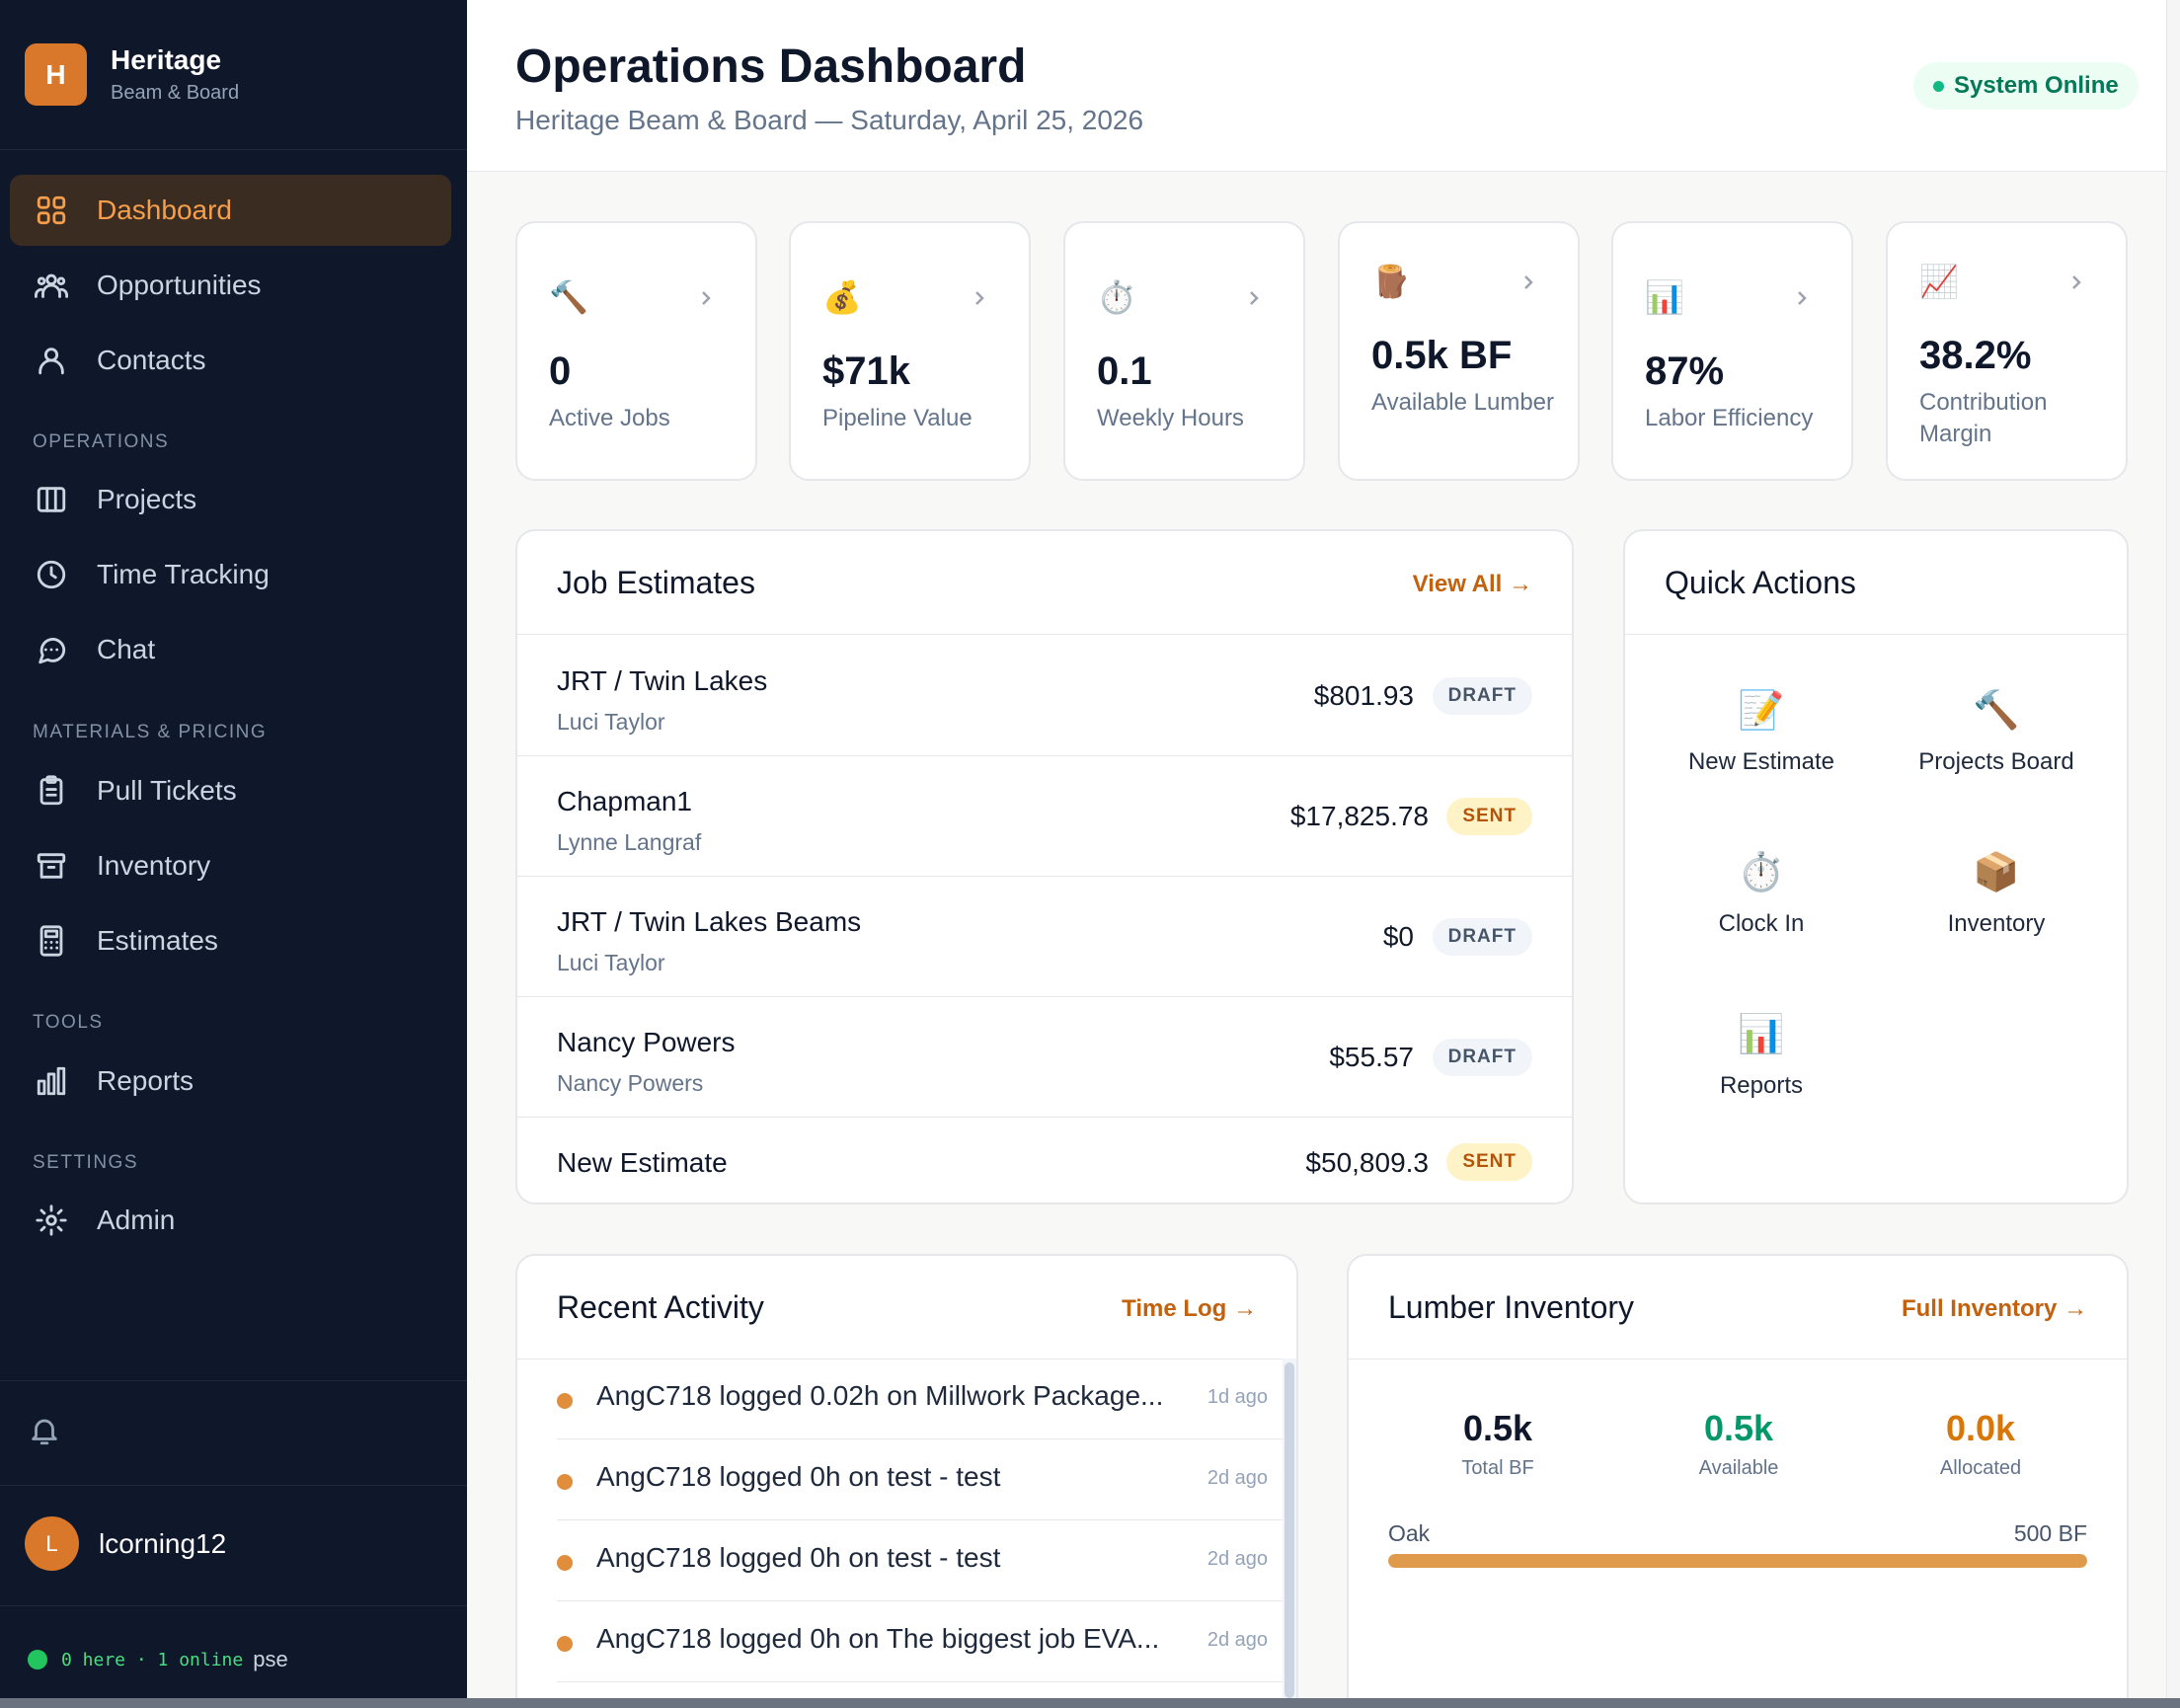 This screenshot has height=1708, width=2180. Describe the element at coordinates (1289, 1530) in the screenshot. I see `activity-scrollbar-thumb` at that location.